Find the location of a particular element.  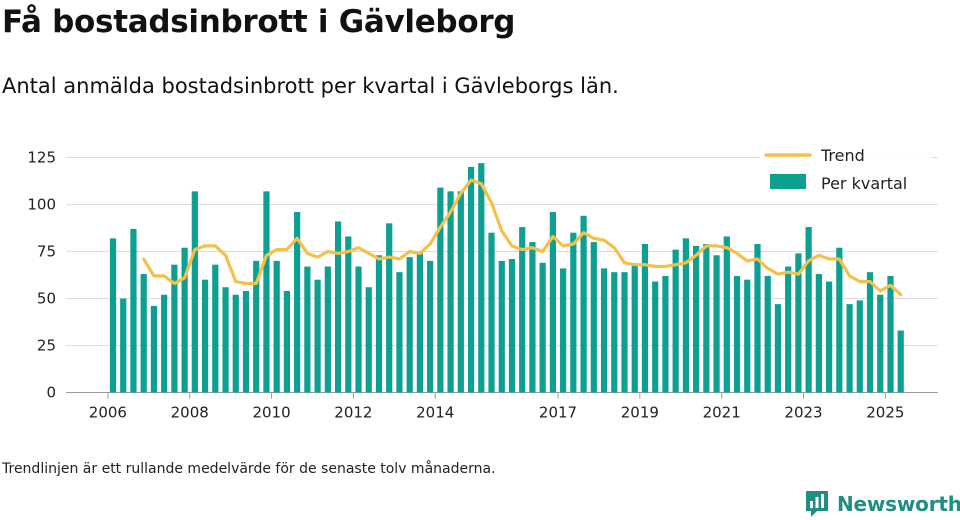

y-tick-label: 100 is located at coordinates (41, 205).